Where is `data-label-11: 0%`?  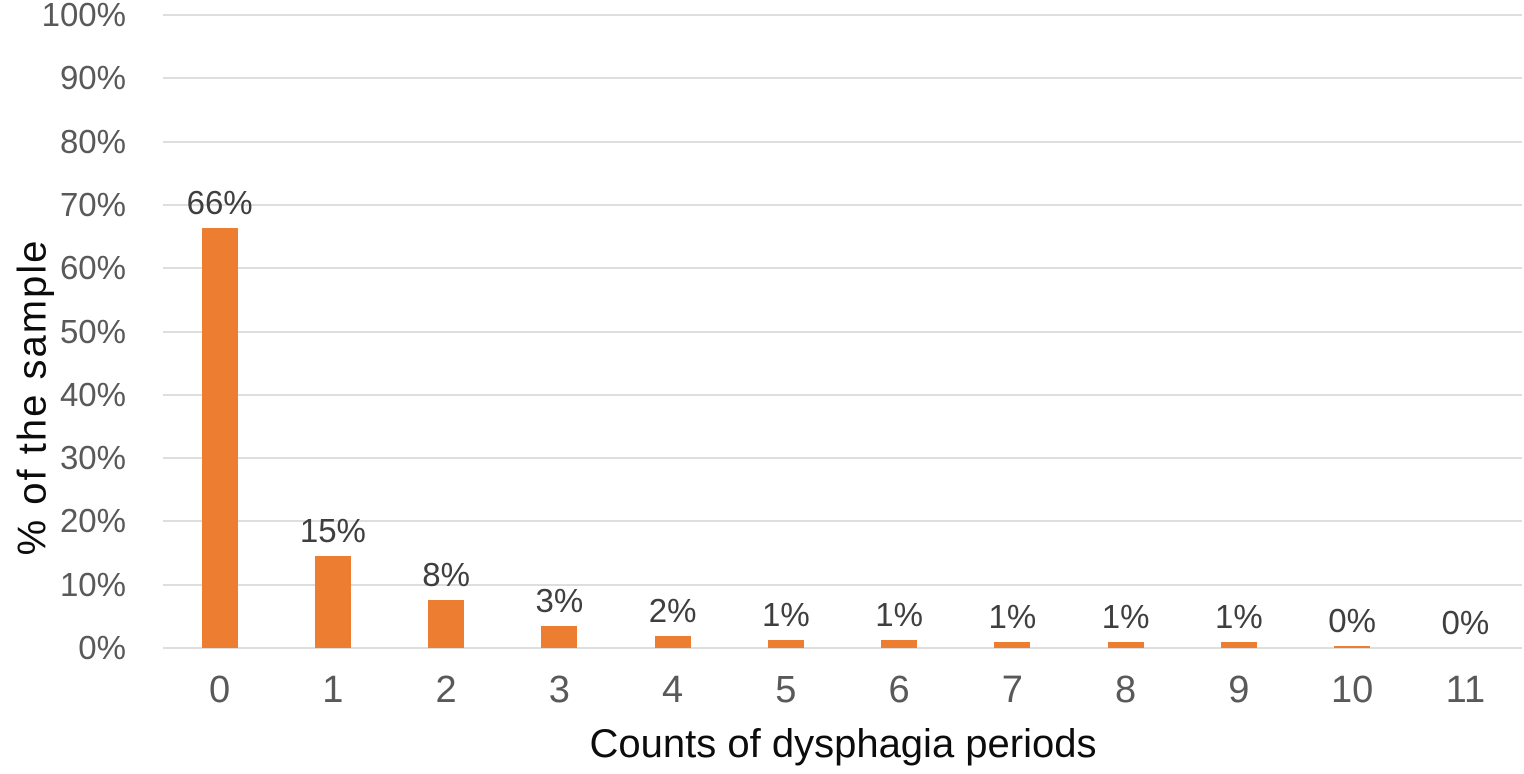 data-label-11: 0% is located at coordinates (1465, 622).